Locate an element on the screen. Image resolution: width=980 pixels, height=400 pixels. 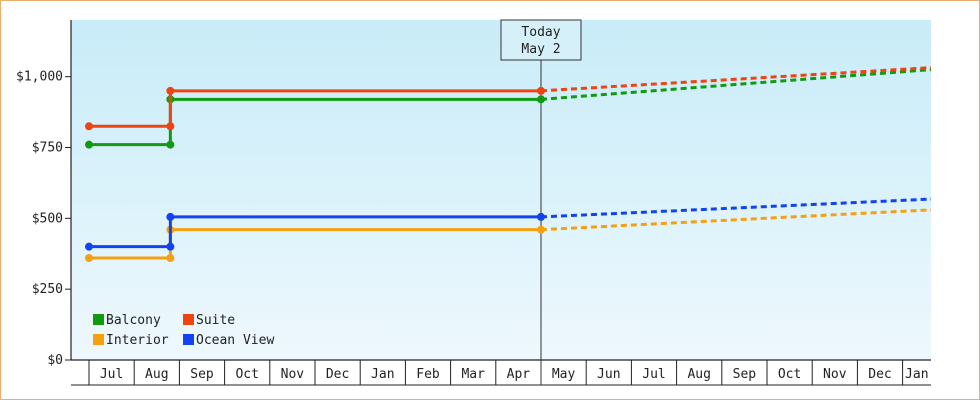
series-forecast-interior is located at coordinates (736, 220).